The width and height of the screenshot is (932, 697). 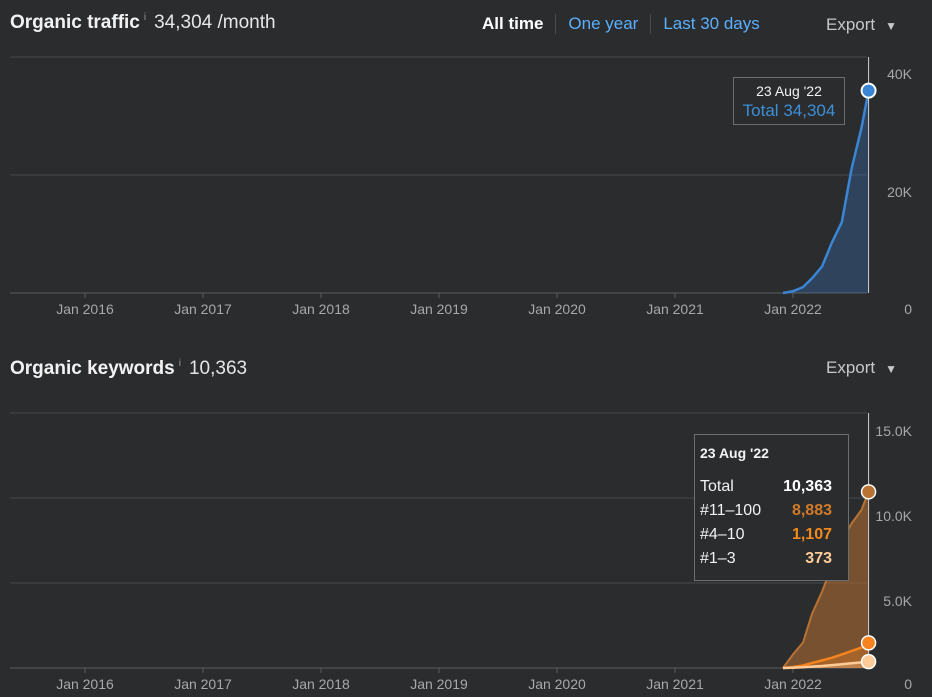 What do you see at coordinates (807, 486) in the screenshot?
I see `row-value: 10,363` at bounding box center [807, 486].